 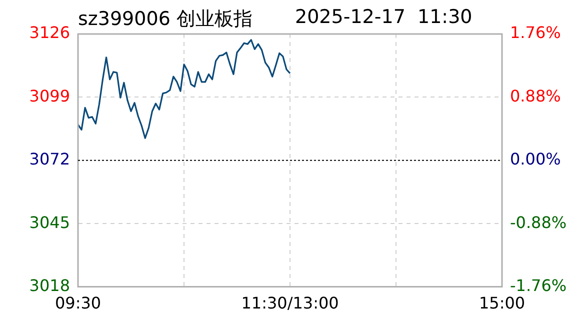 I want to click on y-tick-label: 3072, so click(x=49, y=159).